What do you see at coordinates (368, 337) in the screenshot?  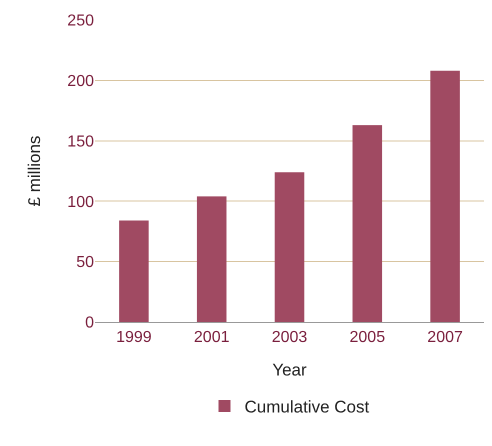 I see `x-tick-label: 2005` at bounding box center [368, 337].